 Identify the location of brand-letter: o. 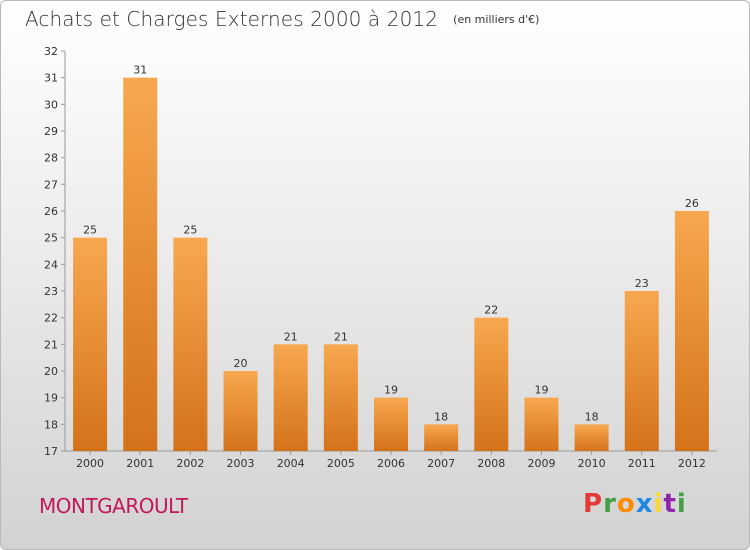
(626, 504).